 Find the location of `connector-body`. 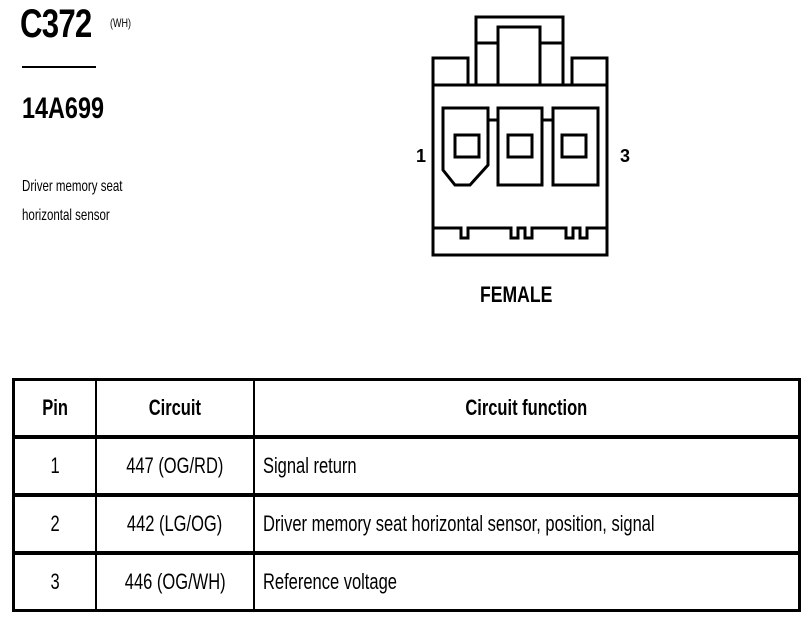

connector-body is located at coordinates (520, 170).